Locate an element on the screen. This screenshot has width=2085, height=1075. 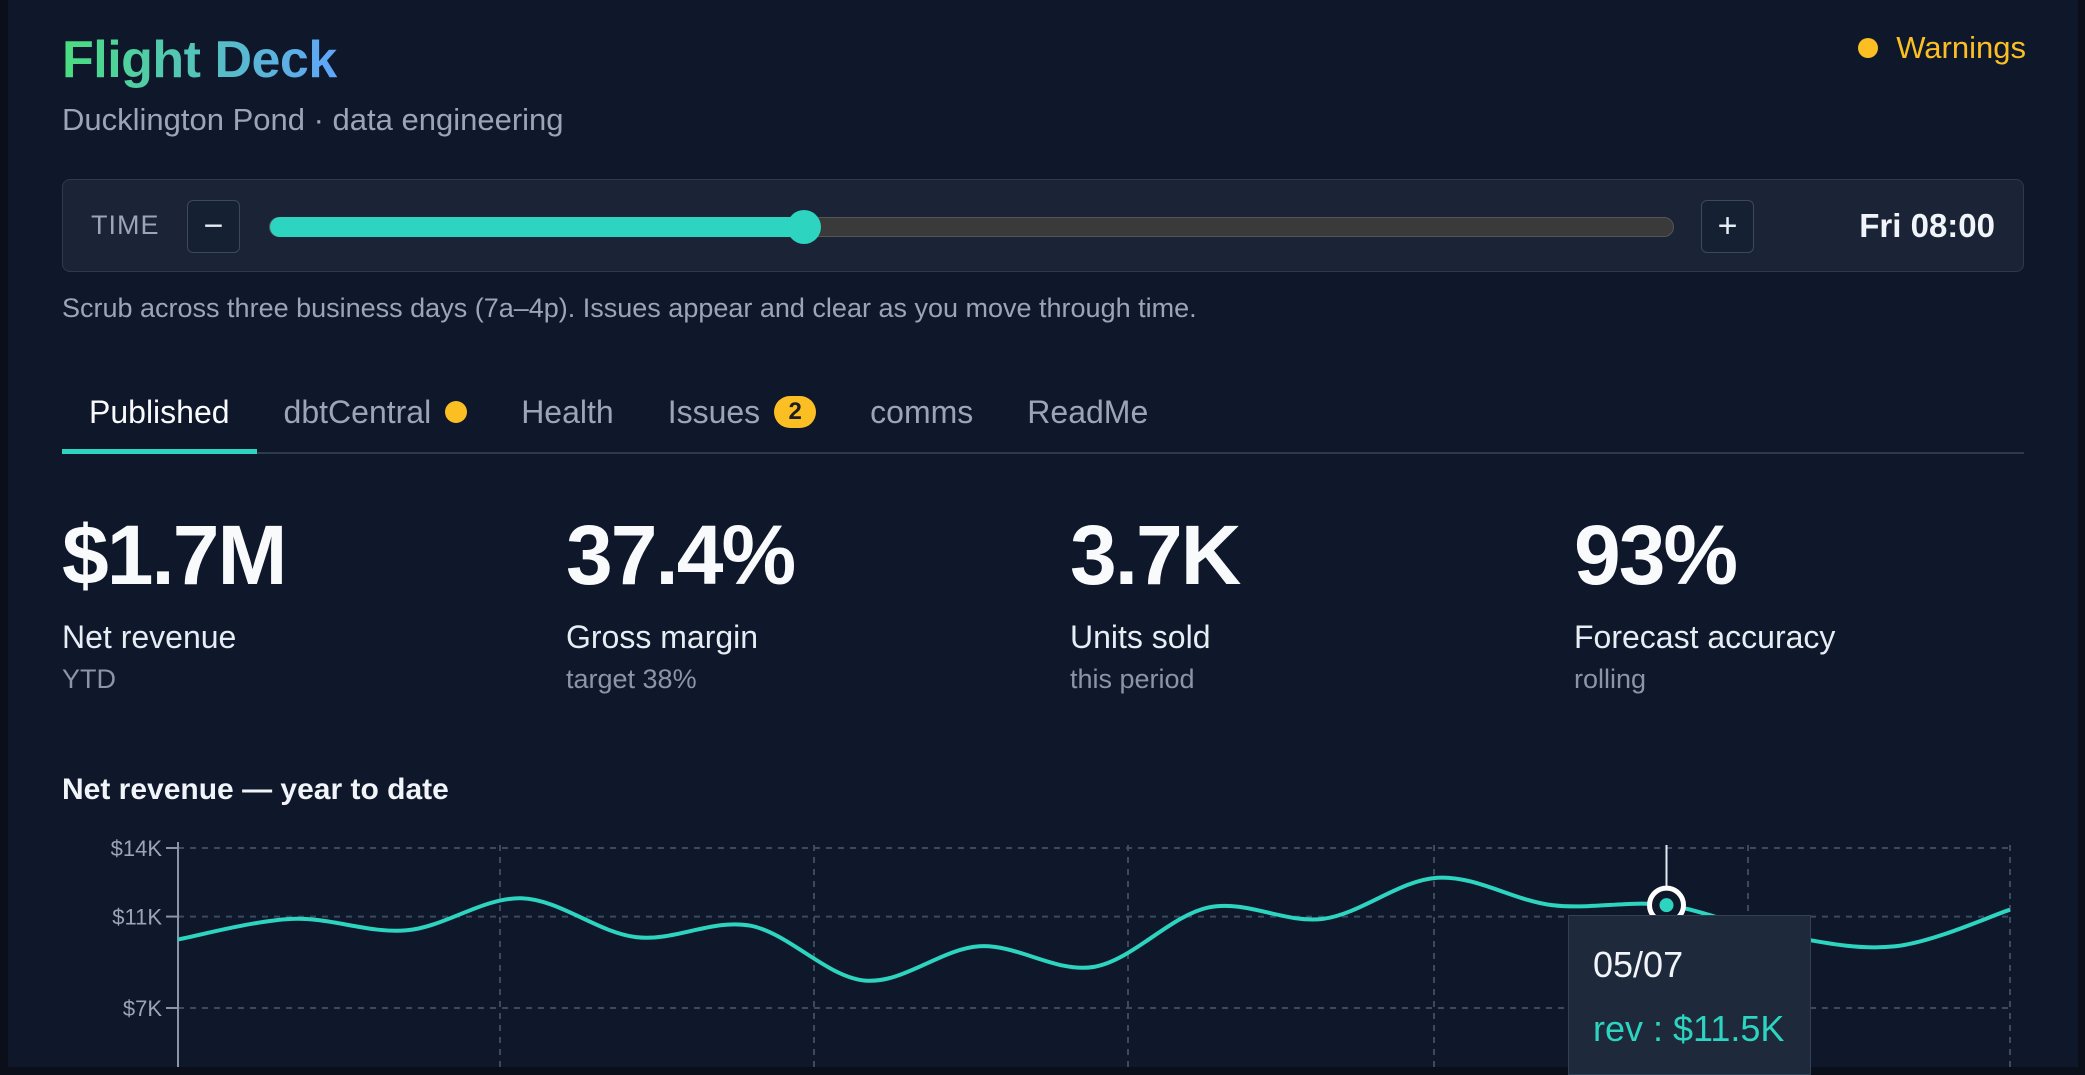
time-step-back-button: − is located at coordinates (213, 226).